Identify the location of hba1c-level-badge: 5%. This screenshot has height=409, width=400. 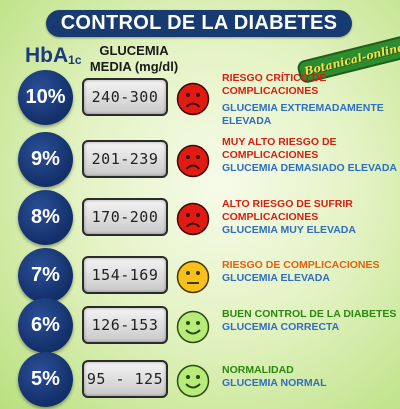
(45, 379).